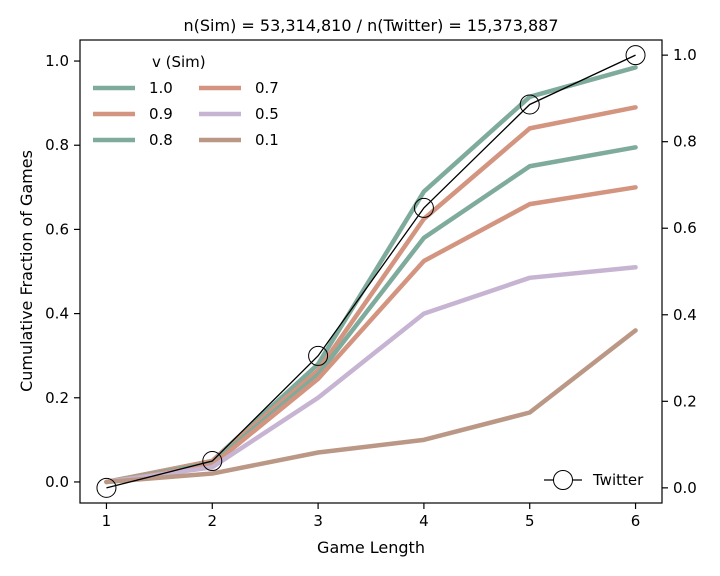 This screenshot has width=720, height=576. What do you see at coordinates (267, 140) in the screenshot?
I see `legend-label-0-1: 0.1` at bounding box center [267, 140].